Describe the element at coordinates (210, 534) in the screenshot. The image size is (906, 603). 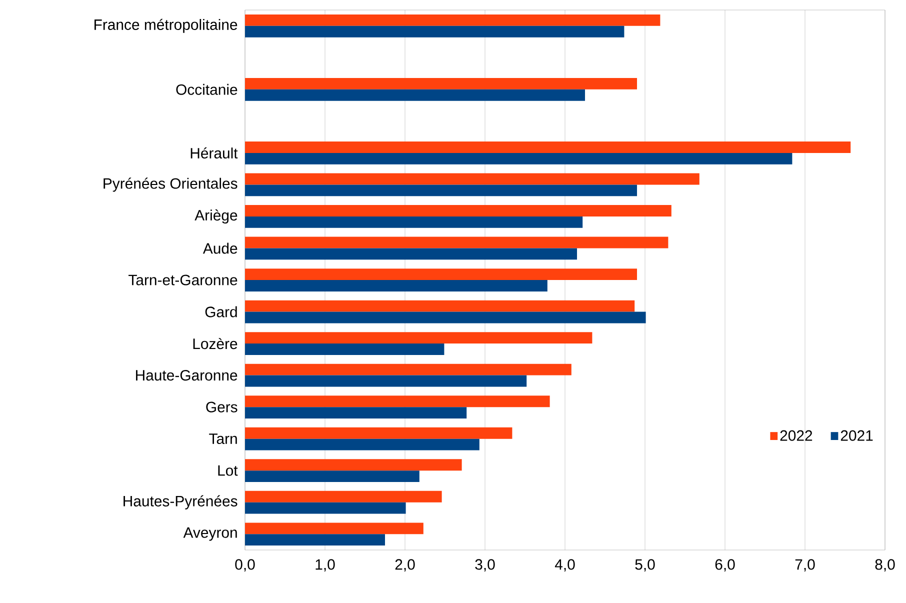
I see `y-tick-label: Aveyron` at that location.